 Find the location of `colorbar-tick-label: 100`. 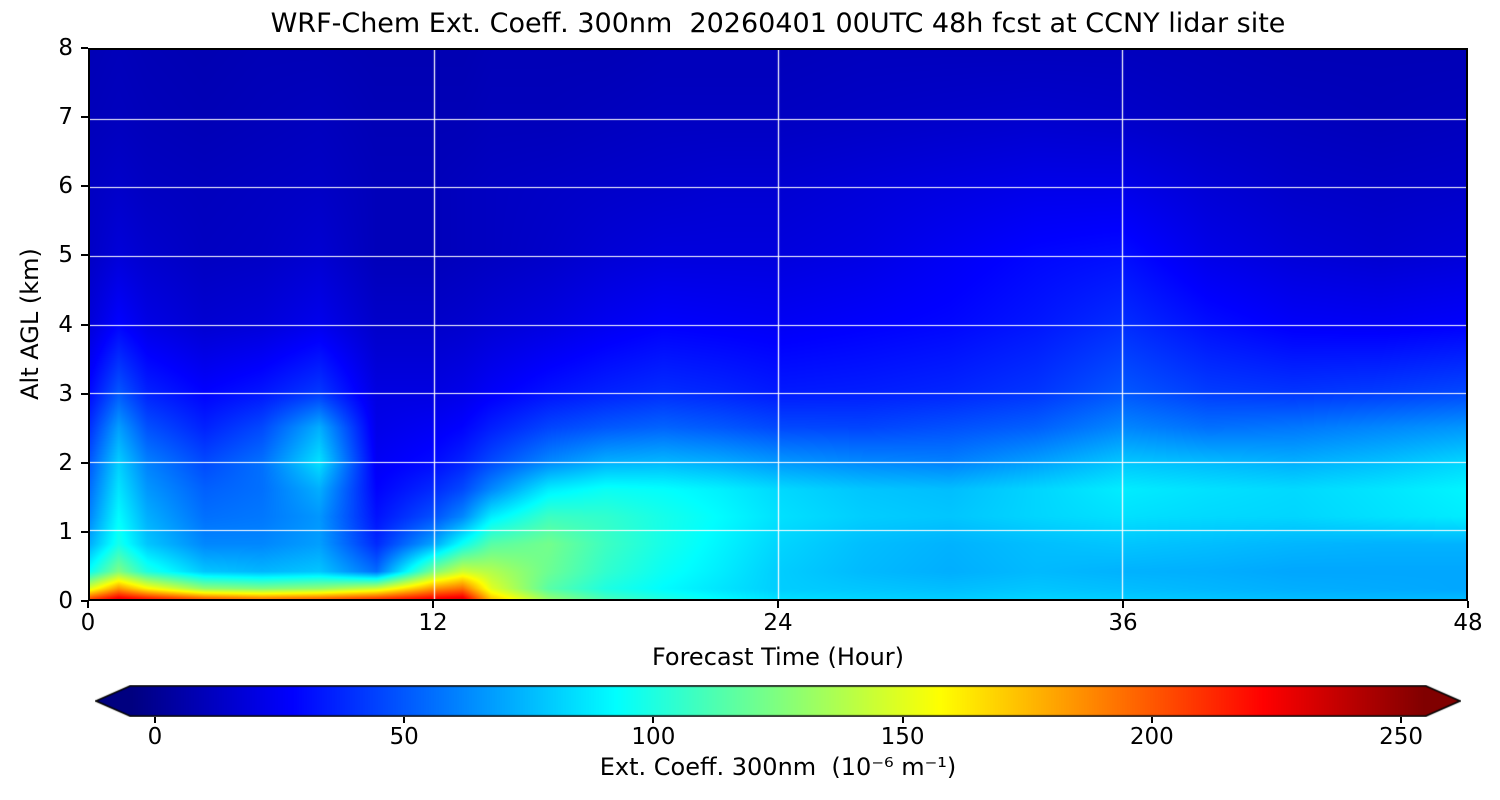

colorbar-tick-label: 100 is located at coordinates (653, 737).